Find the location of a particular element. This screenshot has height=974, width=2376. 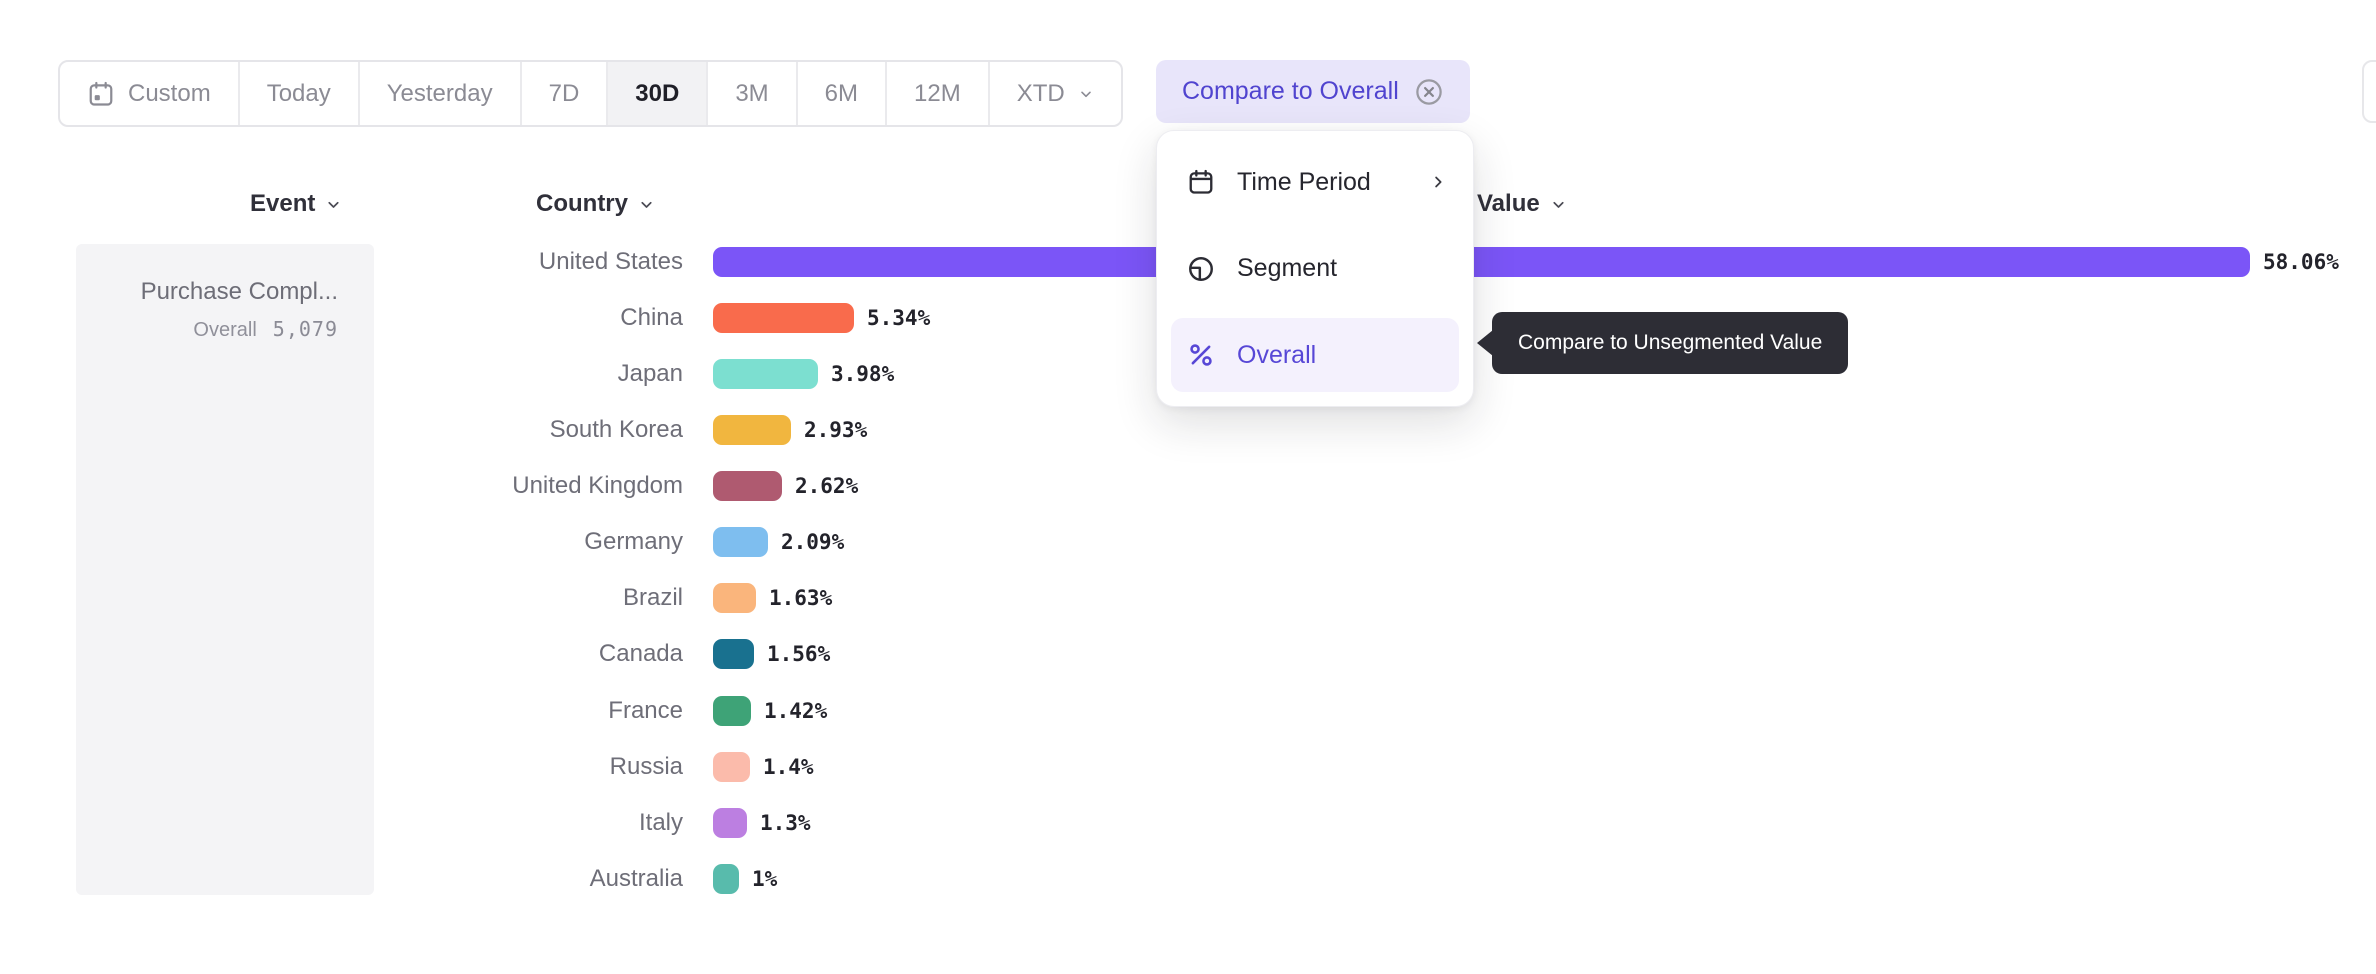

country-value: 2.93% is located at coordinates (836, 430).